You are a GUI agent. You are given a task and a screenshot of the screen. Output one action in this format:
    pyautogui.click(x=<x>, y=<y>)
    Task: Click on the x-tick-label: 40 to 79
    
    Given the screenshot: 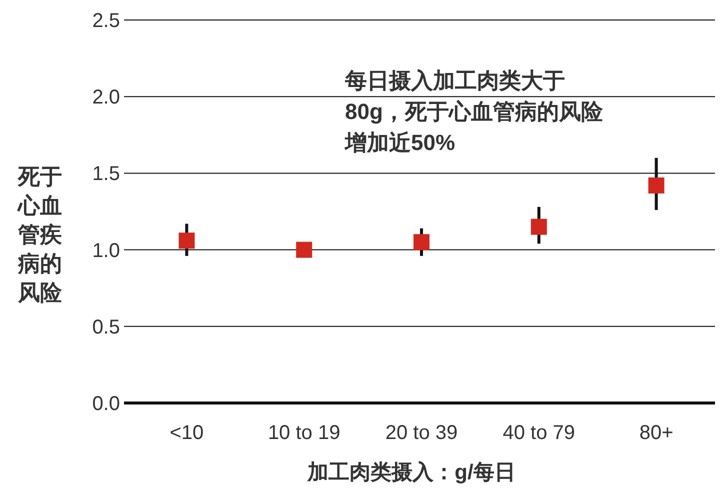 What is the action you would take?
    pyautogui.click(x=539, y=433)
    